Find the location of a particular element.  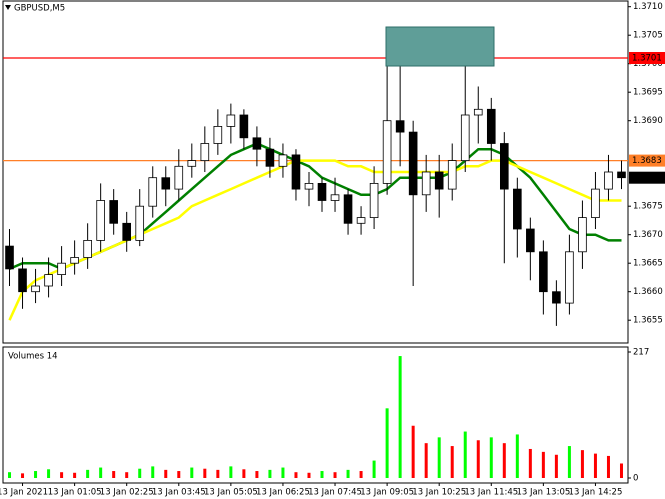

x-tick-label: 13 Jan 05:05 is located at coordinates (231, 493).